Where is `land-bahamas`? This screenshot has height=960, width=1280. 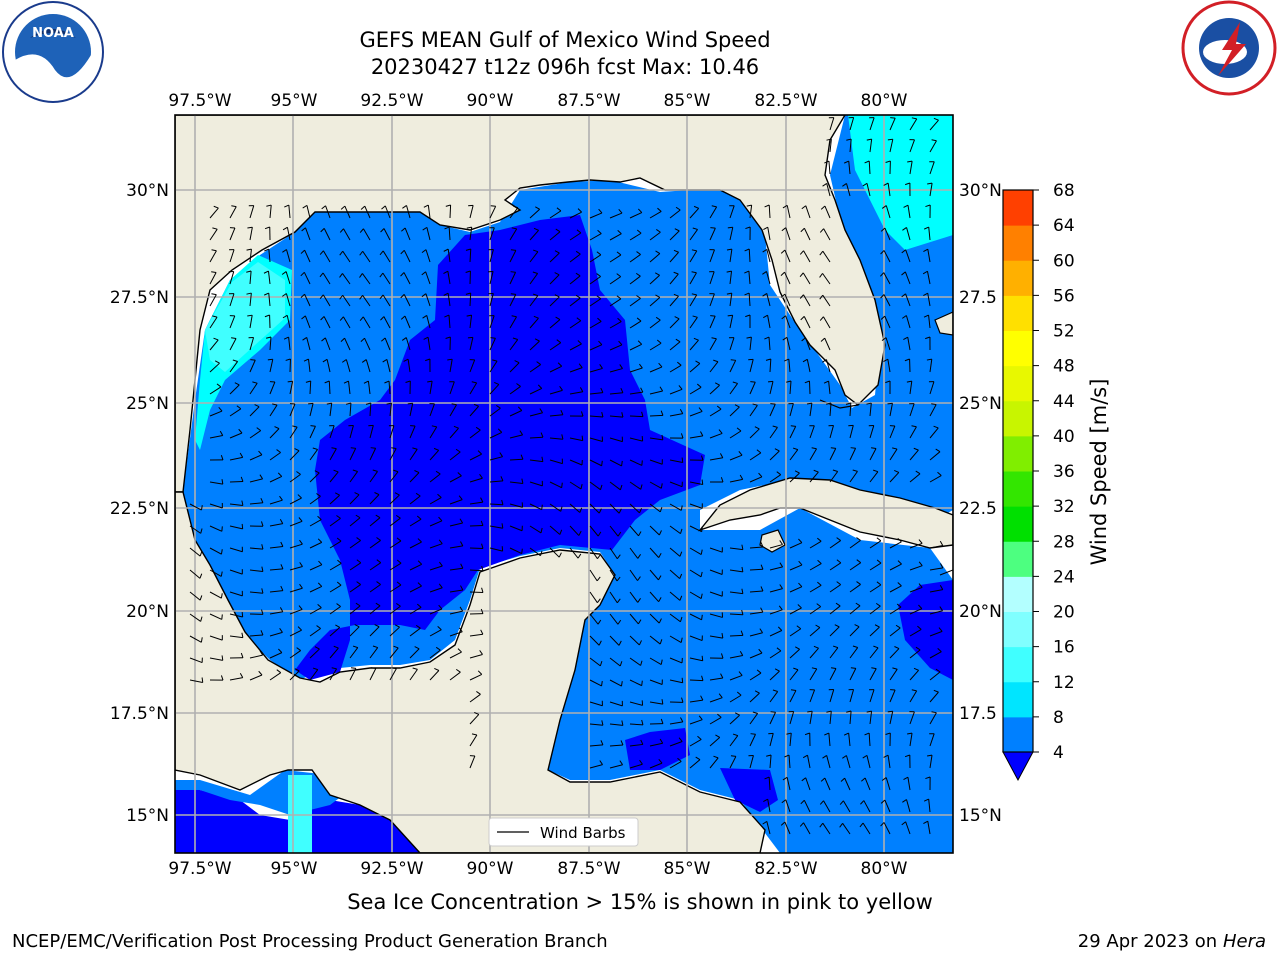
land-bahamas is located at coordinates (943, 323).